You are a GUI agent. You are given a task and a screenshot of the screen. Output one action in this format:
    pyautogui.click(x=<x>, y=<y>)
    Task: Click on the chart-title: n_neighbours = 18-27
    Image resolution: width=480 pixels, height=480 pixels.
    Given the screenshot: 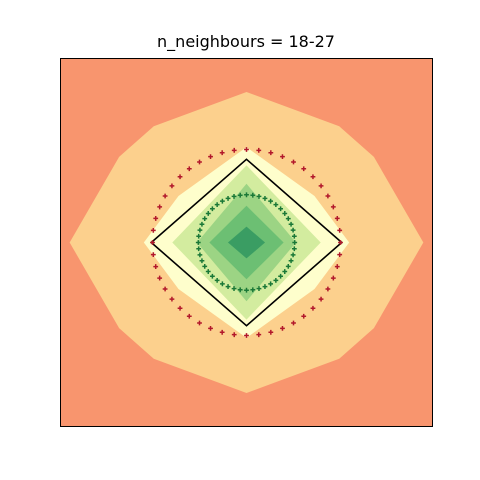 What is the action you would take?
    pyautogui.click(x=246, y=41)
    